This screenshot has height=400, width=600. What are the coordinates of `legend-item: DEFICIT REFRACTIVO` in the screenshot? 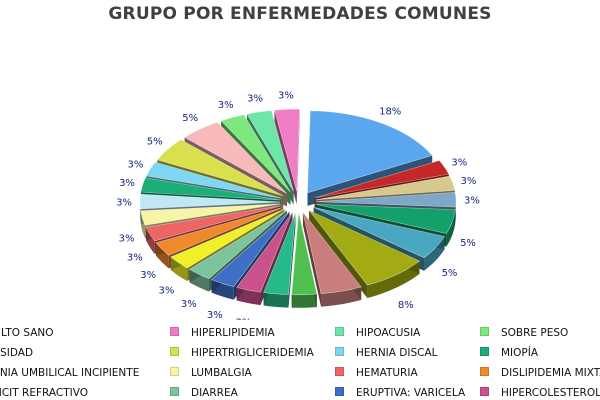 It's located at (44, 393).